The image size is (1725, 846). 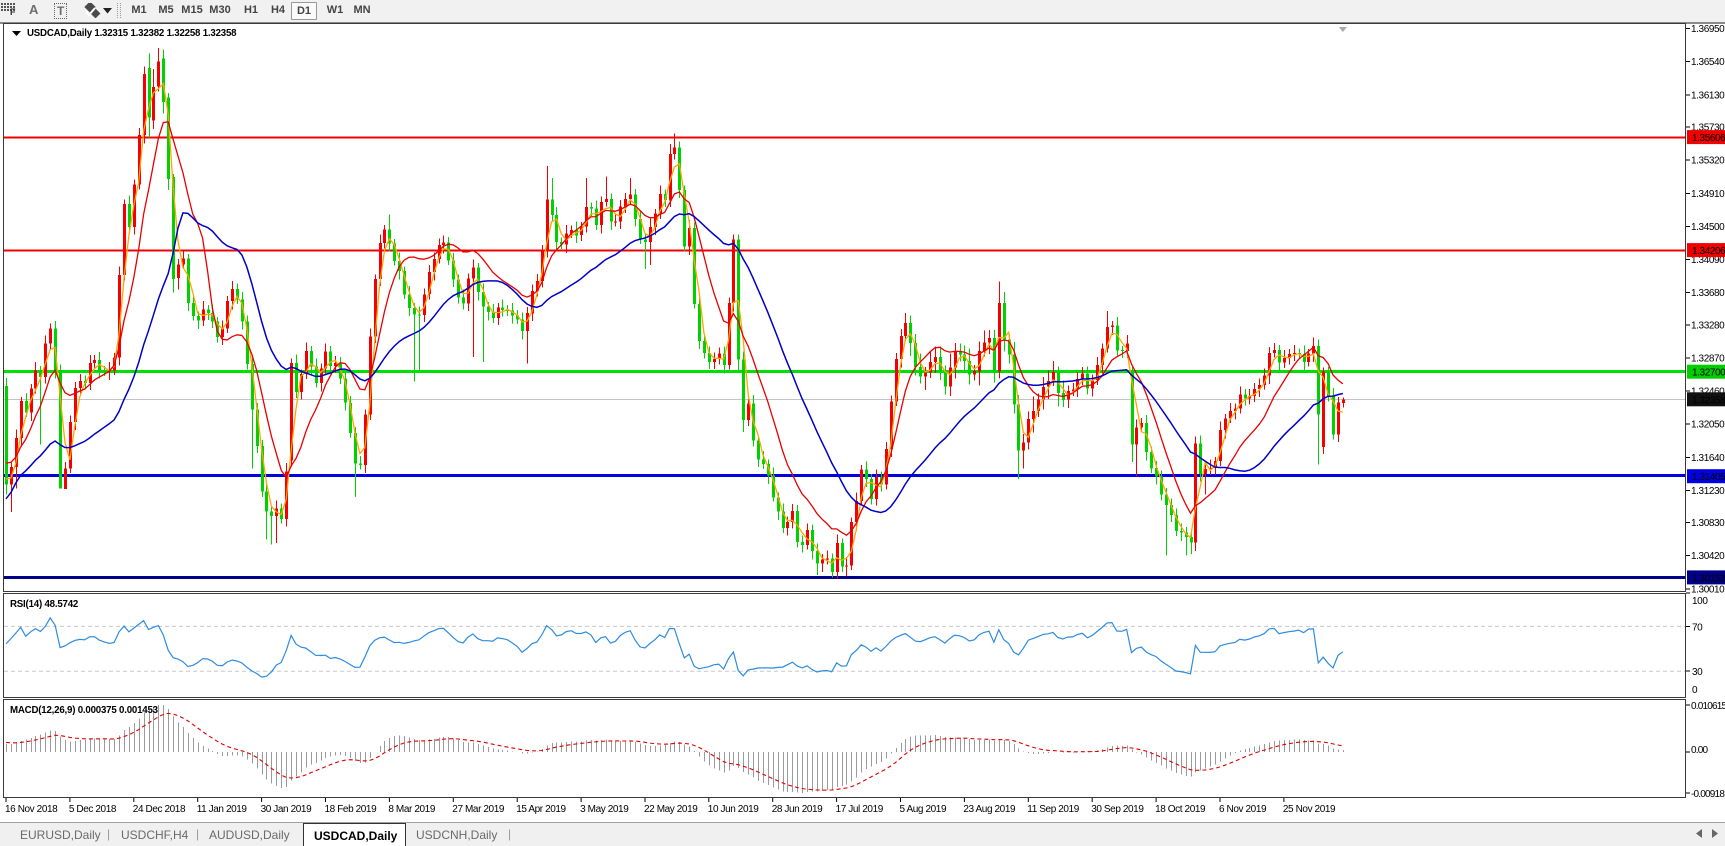 What do you see at coordinates (222, 809) in the screenshot?
I see `svg-text: 11 Jan 2019` at bounding box center [222, 809].